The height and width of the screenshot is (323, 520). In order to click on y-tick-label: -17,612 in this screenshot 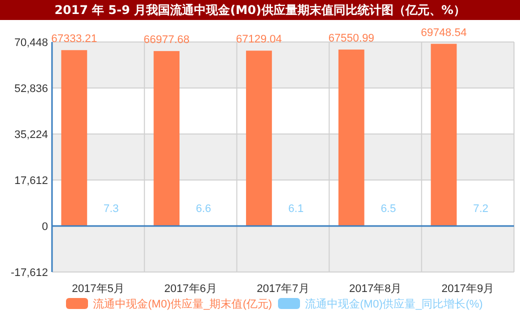, I will do `click(29, 273)`.